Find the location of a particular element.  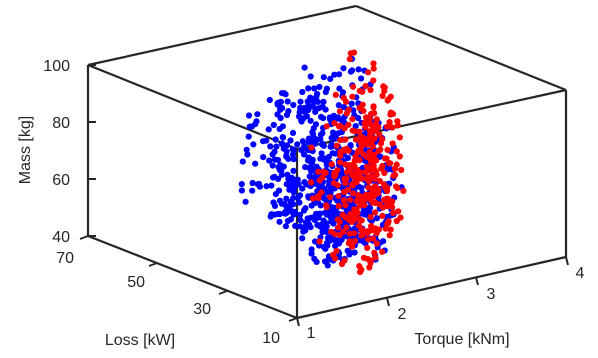

x-tick-labels: 1 2 3 4 is located at coordinates (446, 303).